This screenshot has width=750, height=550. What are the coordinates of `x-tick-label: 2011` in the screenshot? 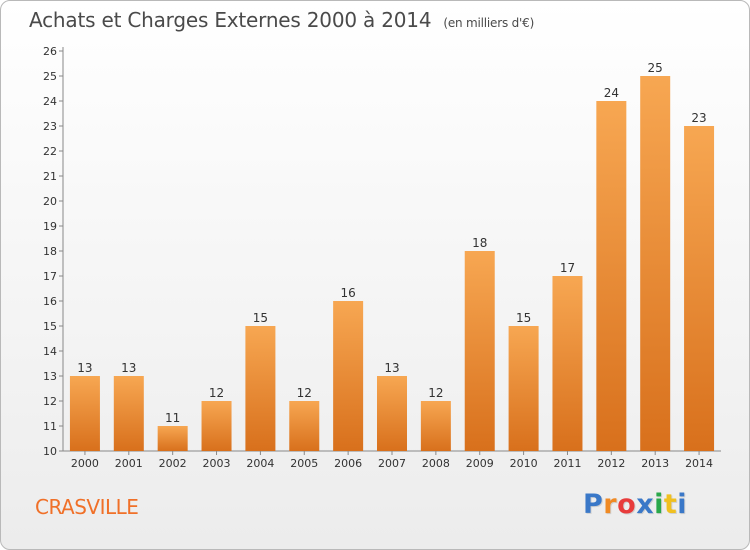 It's located at (567, 463).